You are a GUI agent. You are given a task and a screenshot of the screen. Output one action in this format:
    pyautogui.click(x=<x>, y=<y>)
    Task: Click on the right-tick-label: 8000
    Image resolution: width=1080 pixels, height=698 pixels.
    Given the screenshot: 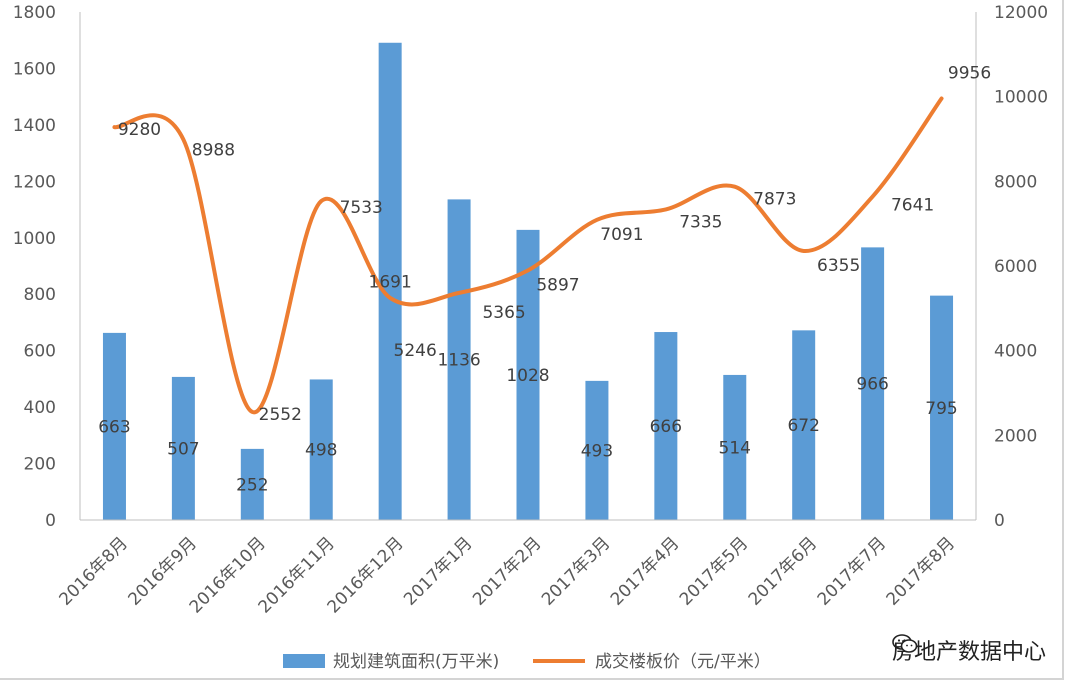 What is the action you would take?
    pyautogui.click(x=1015, y=182)
    